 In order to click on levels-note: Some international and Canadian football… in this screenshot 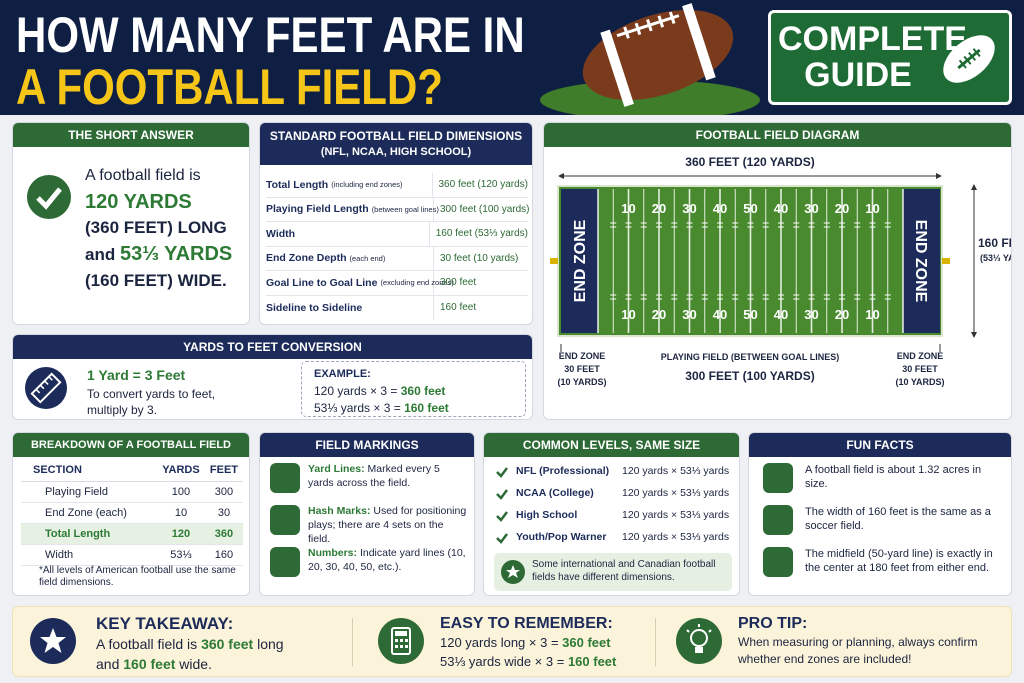, I will do `click(624, 571)`.